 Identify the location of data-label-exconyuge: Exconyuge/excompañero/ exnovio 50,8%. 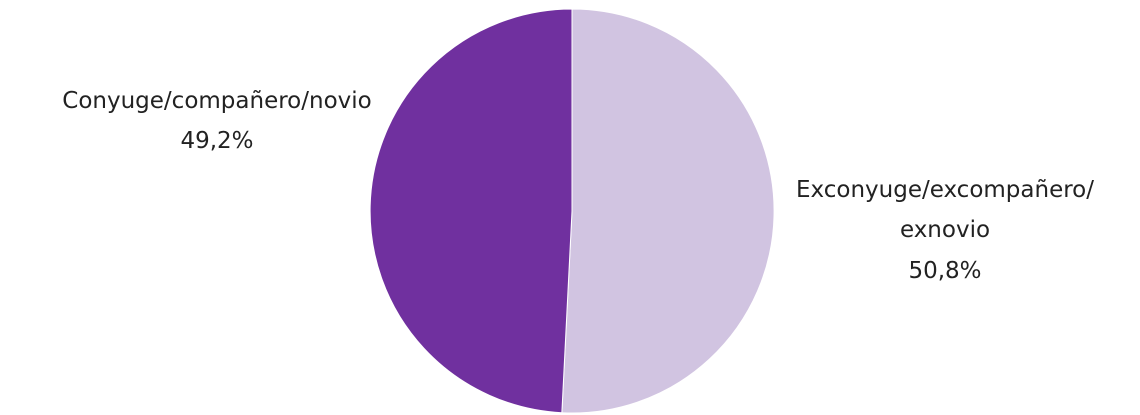
(945, 230).